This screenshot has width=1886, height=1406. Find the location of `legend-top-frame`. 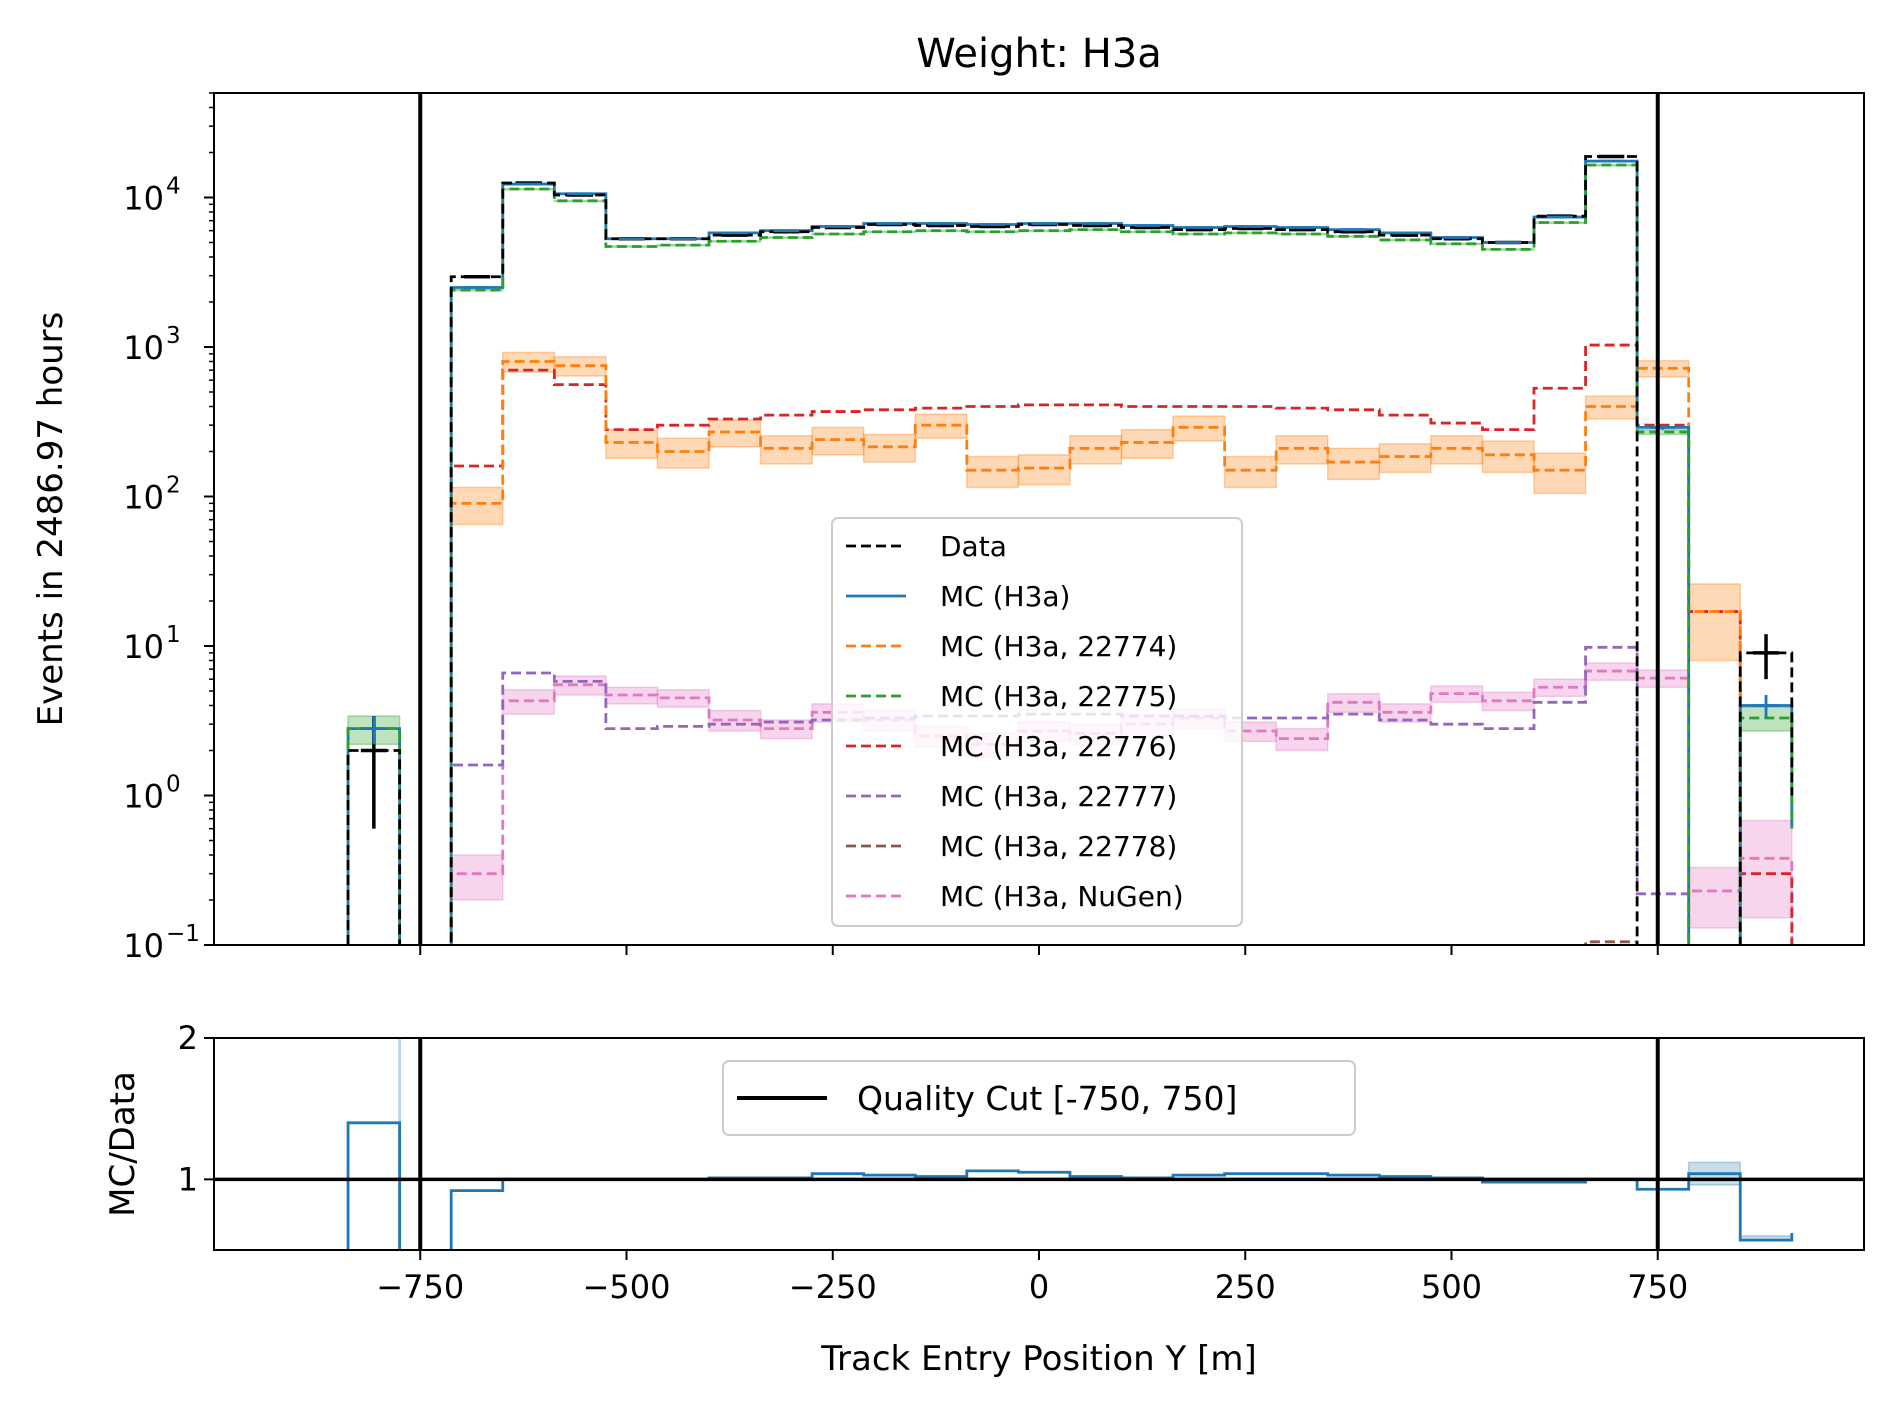

legend-top-frame is located at coordinates (1037, 722).